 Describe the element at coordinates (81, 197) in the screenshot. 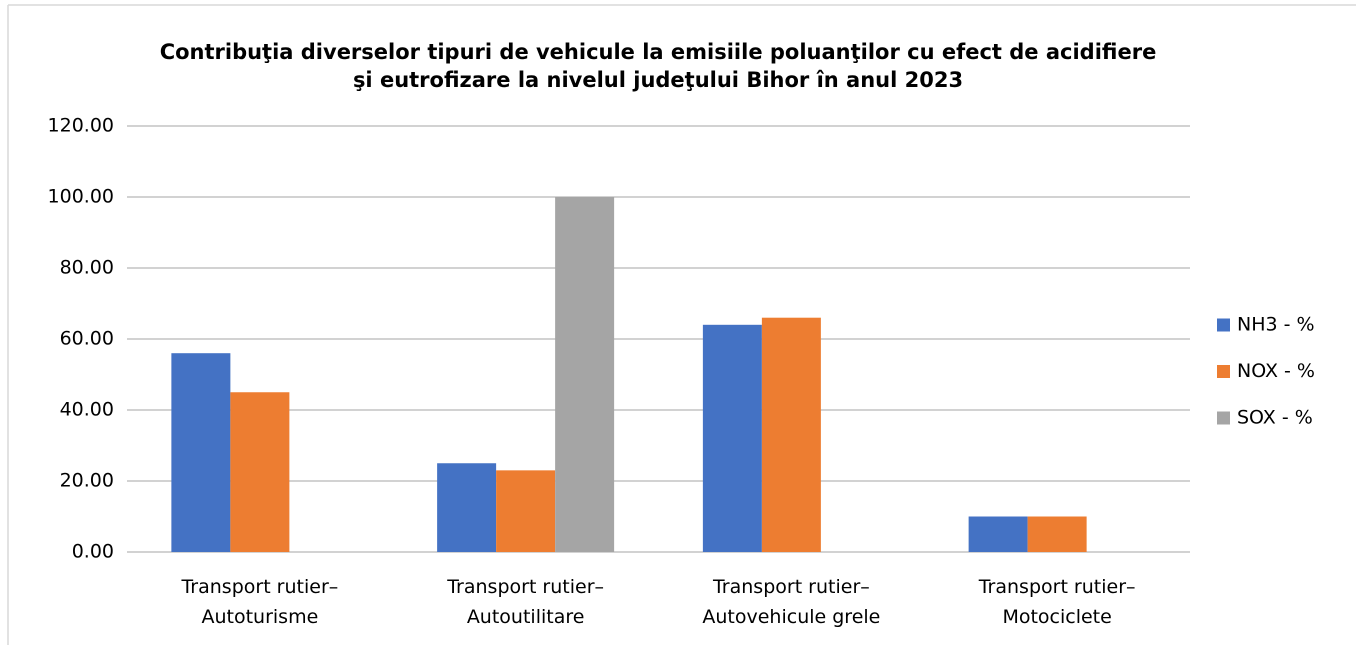

I see `y-tick-label: 100.00` at that location.